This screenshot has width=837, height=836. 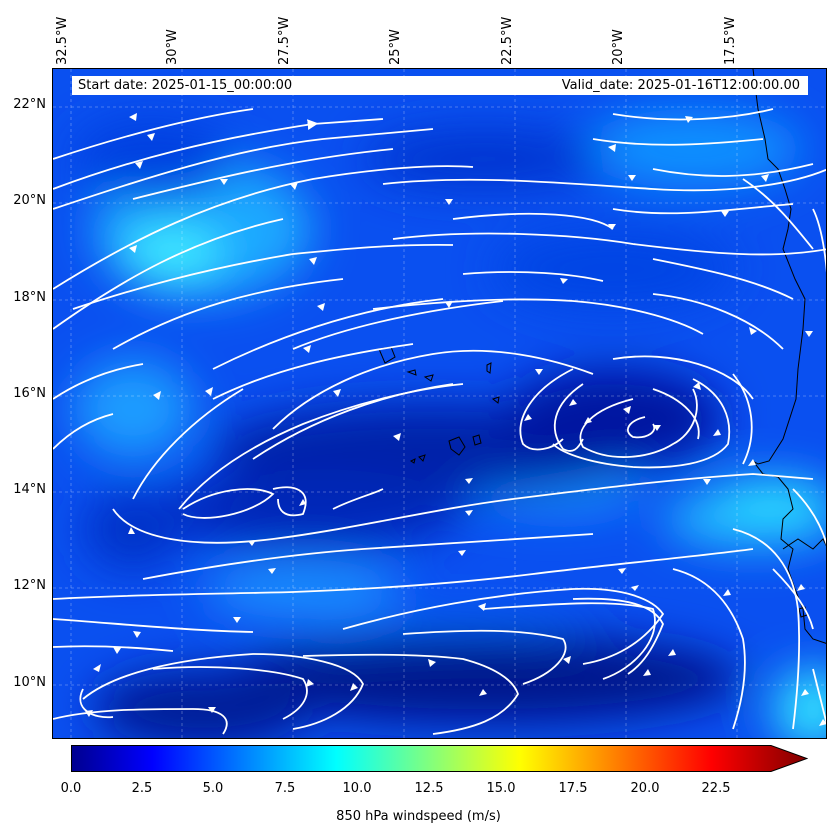 What do you see at coordinates (284, 40) in the screenshot?
I see `lon-label-27-5w: 27.5°W` at bounding box center [284, 40].